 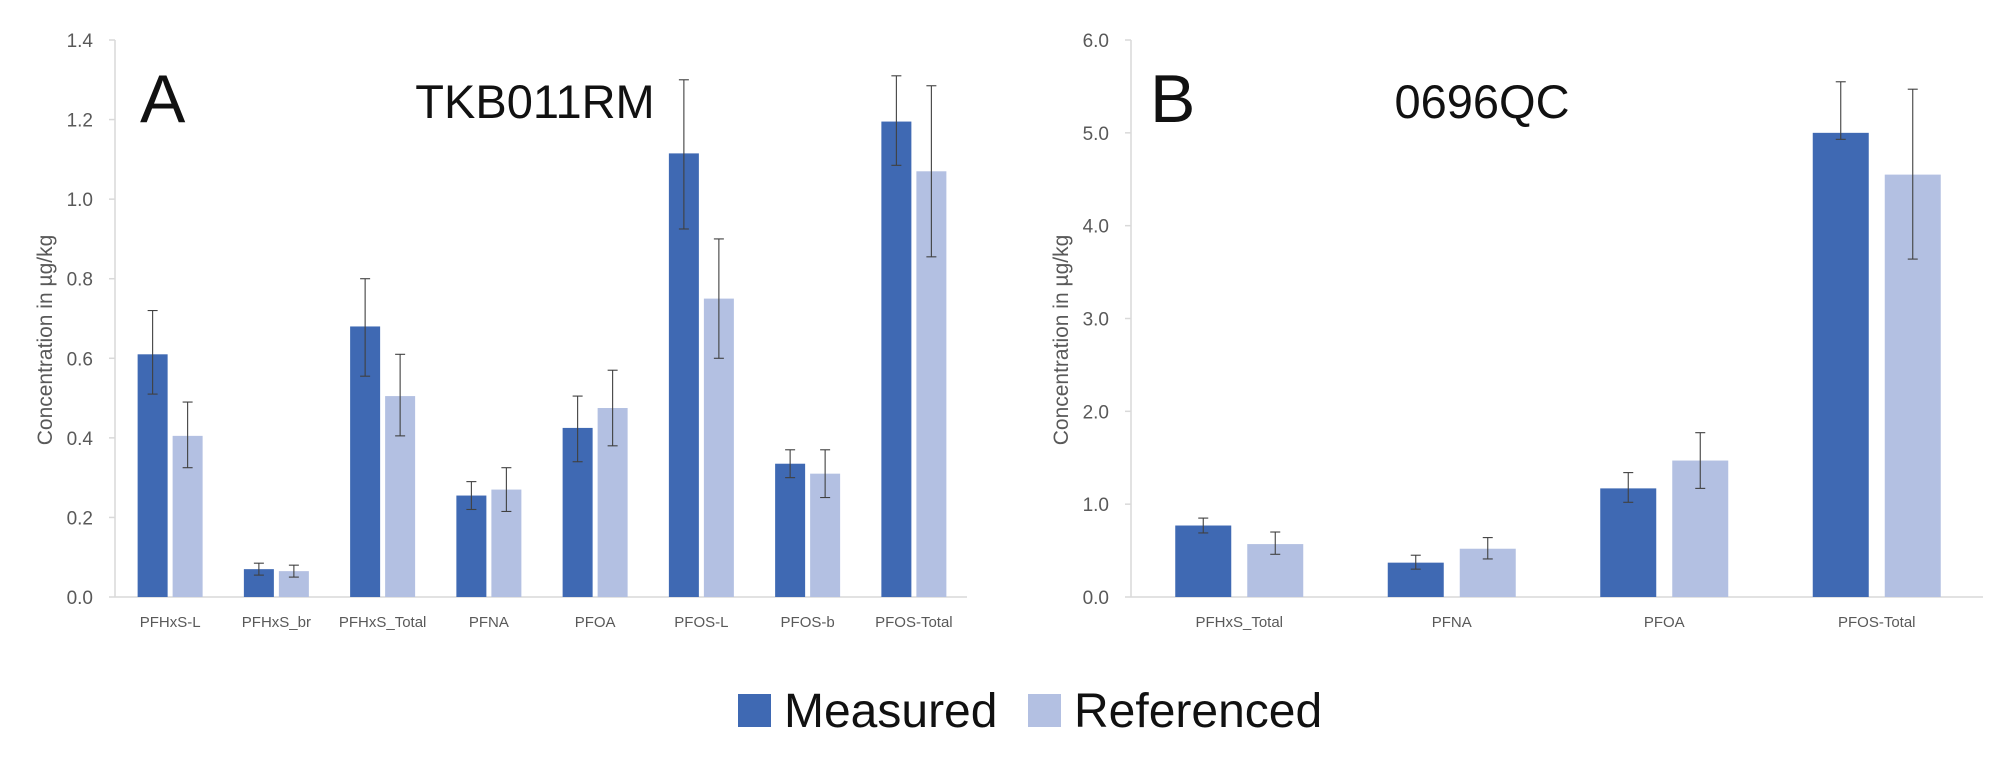 I want to click on legend: Measured Referenced, so click(x=1030, y=711).